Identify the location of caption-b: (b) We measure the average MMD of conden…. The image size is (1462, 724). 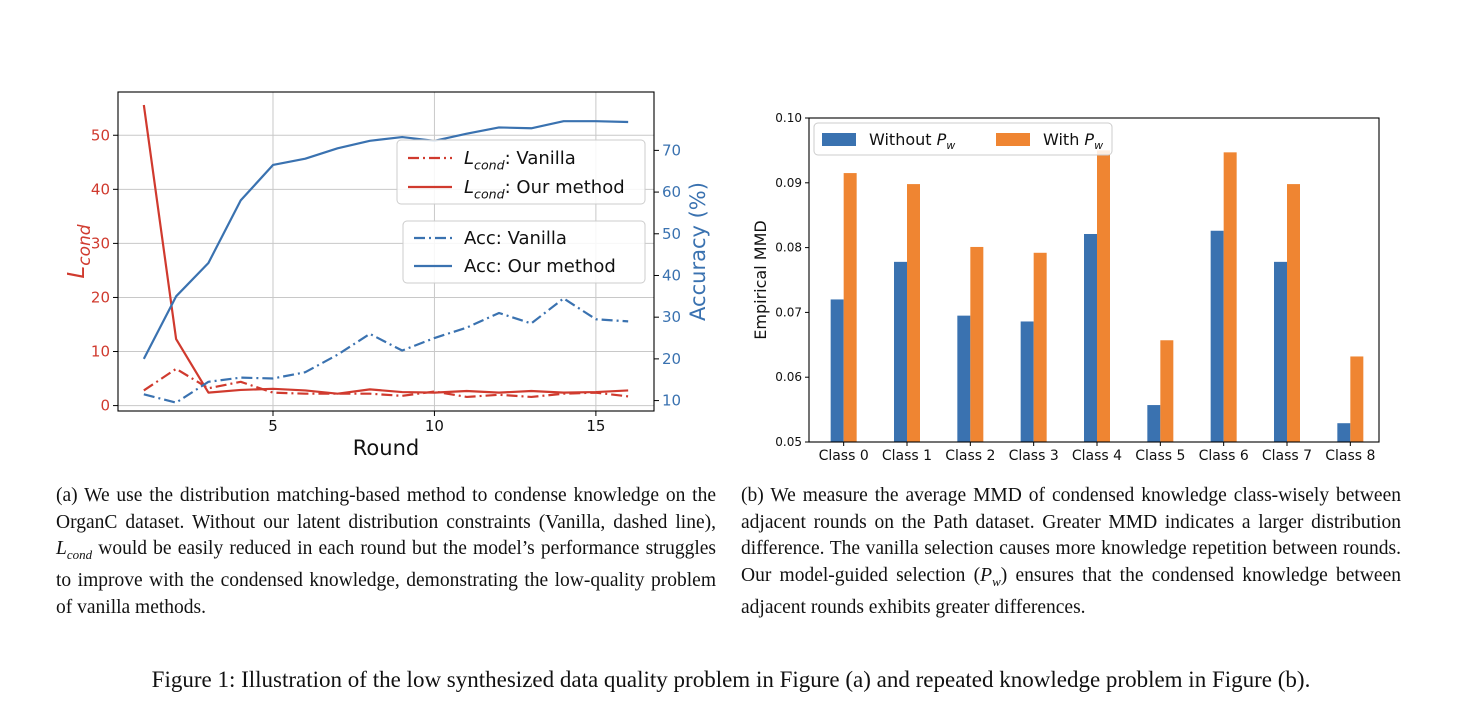
(1071, 552).